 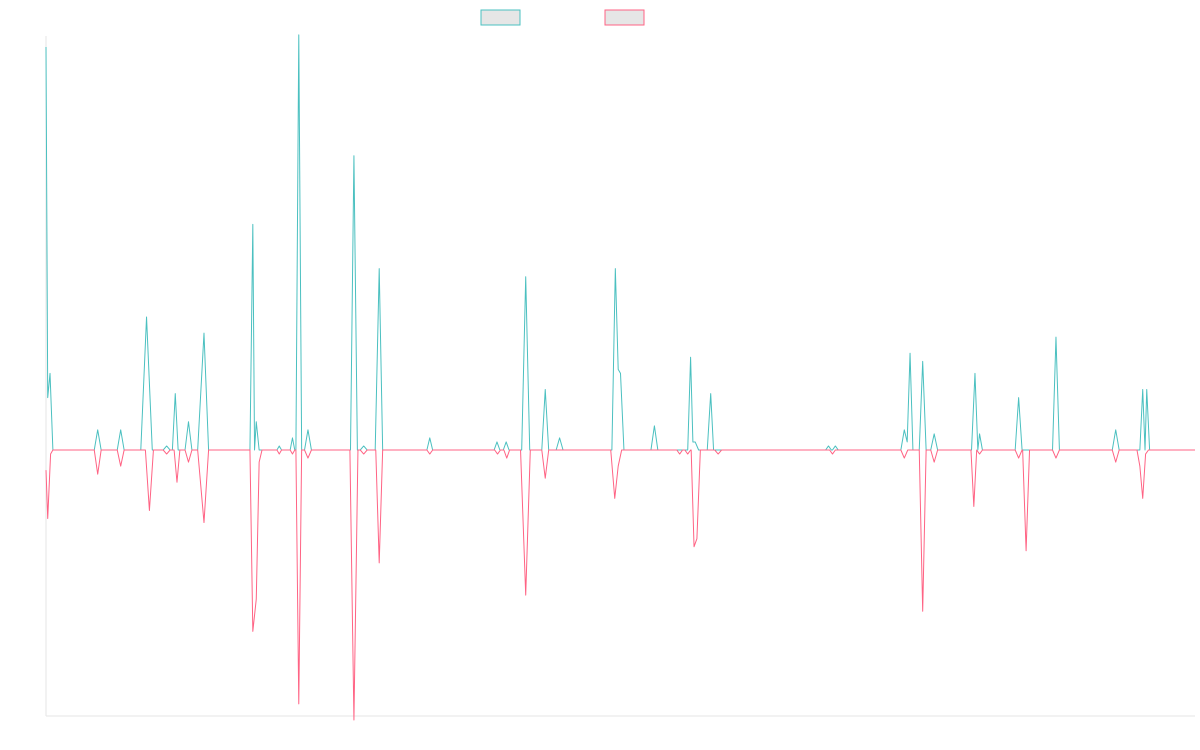 I want to click on legend, so click(x=562, y=17).